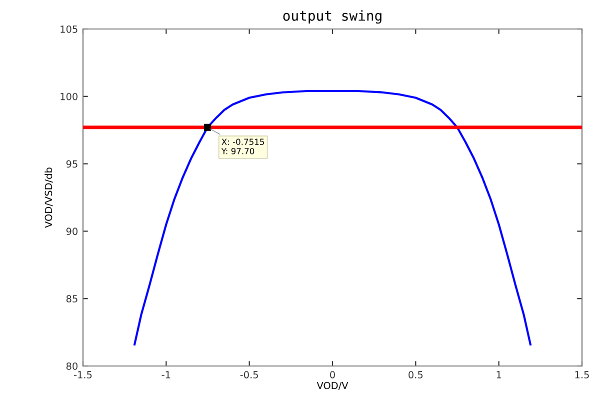  Describe the element at coordinates (72, 298) in the screenshot. I see `y-tick-label: 85` at that location.